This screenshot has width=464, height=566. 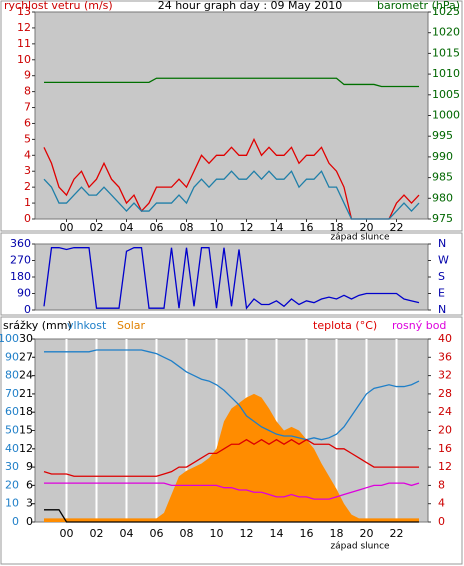 What do you see at coordinates (441, 484) in the screenshot?
I see `y2-tick-label: 8` at bounding box center [441, 484].